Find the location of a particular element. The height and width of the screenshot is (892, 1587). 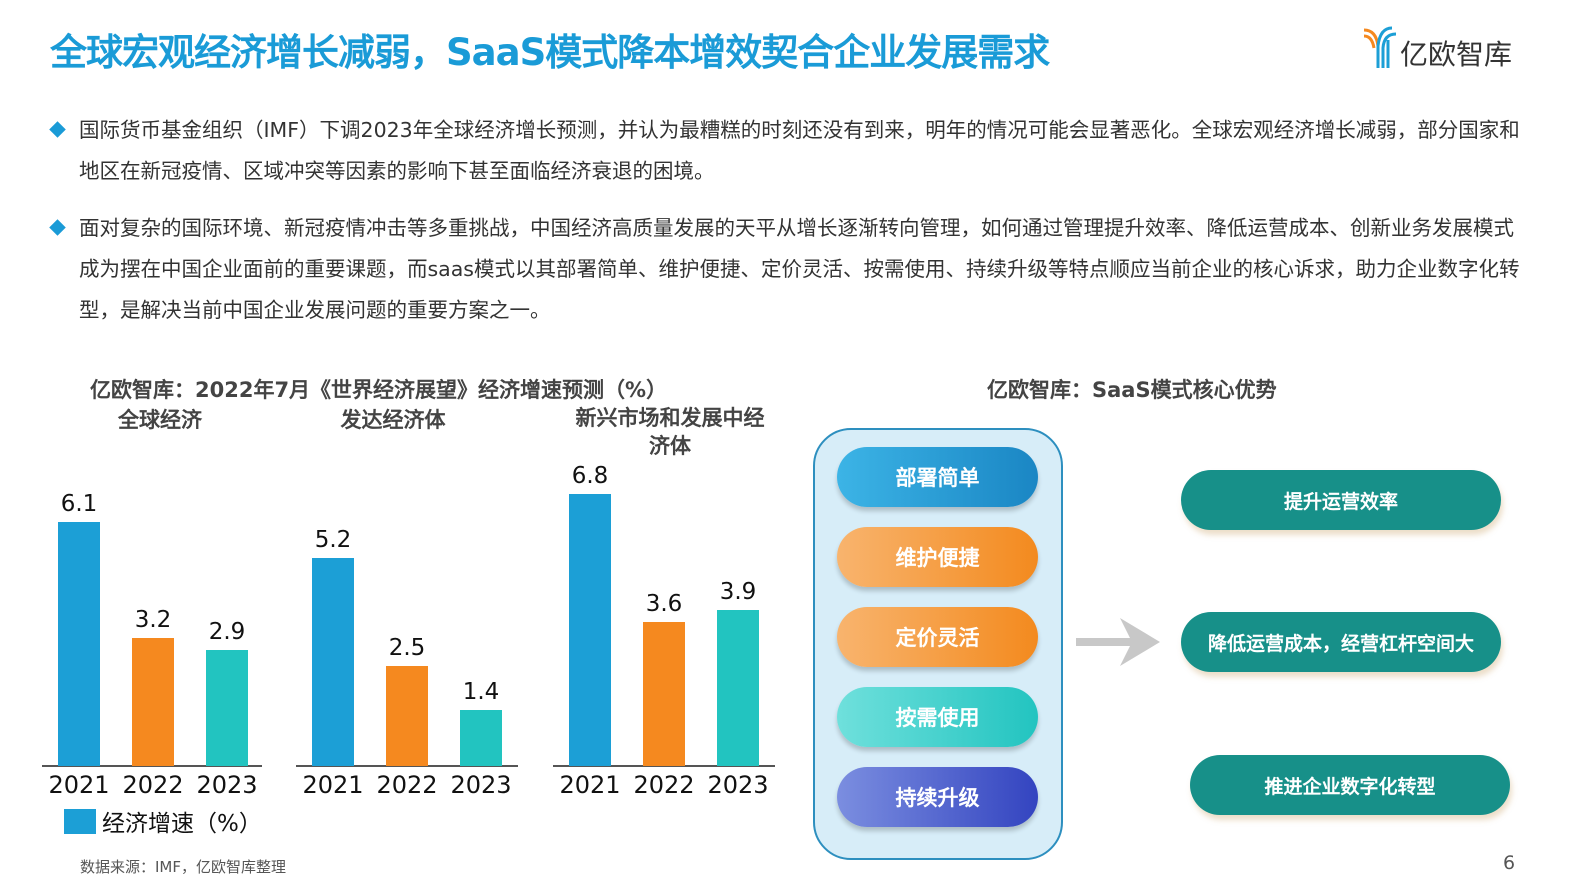

data-label: 2.9 is located at coordinates (227, 632).